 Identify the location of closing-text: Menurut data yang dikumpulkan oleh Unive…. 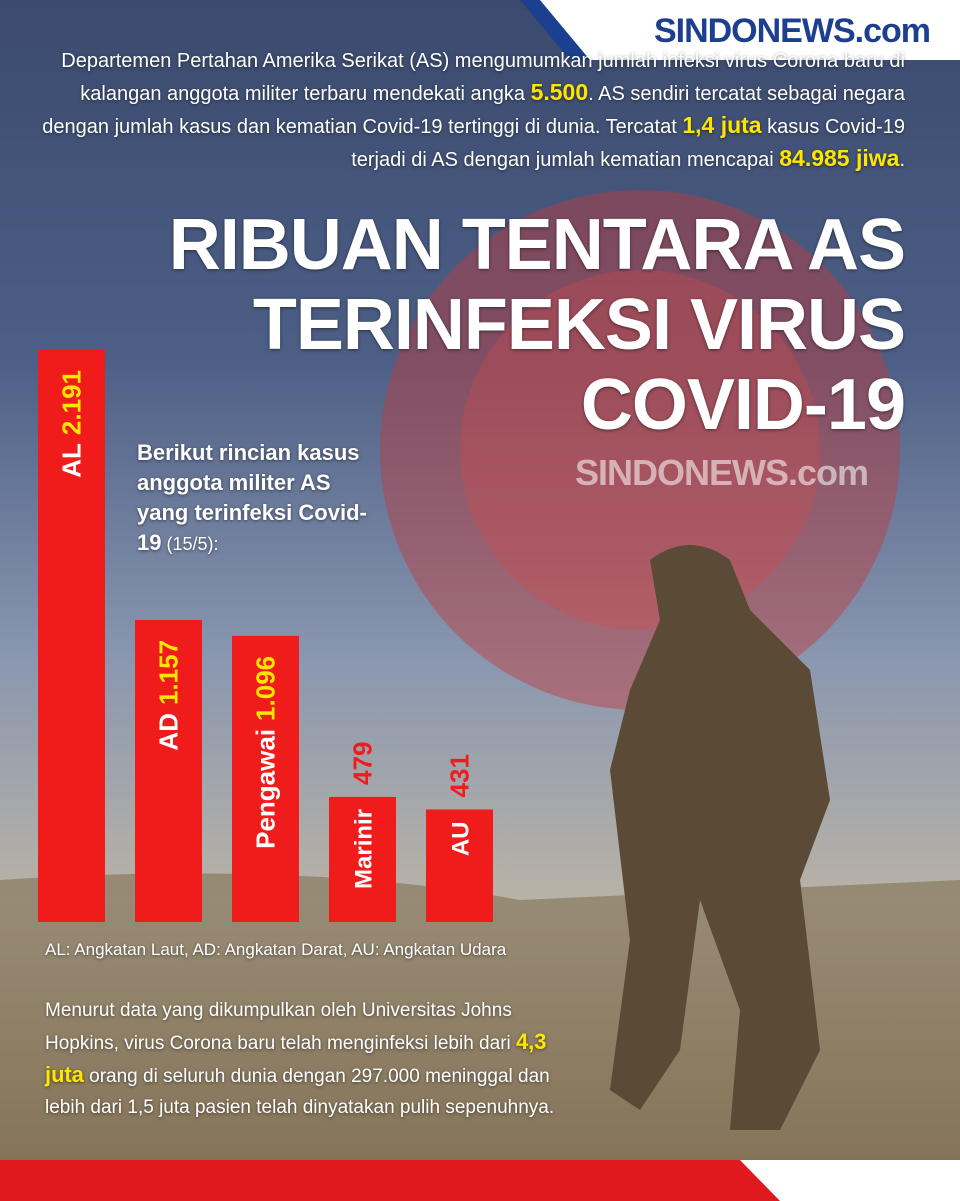
(310, 1059).